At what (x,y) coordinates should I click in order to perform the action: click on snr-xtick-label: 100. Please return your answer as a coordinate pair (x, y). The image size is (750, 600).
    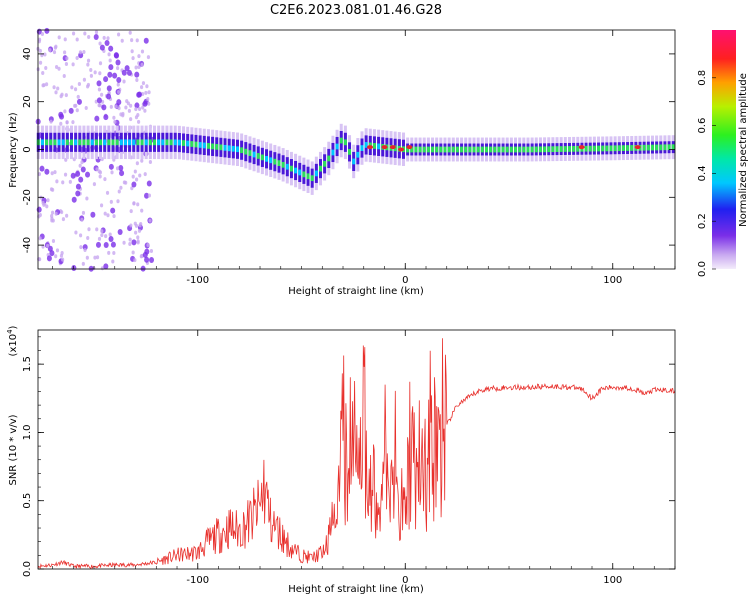
    Looking at the image, I should click on (612, 580).